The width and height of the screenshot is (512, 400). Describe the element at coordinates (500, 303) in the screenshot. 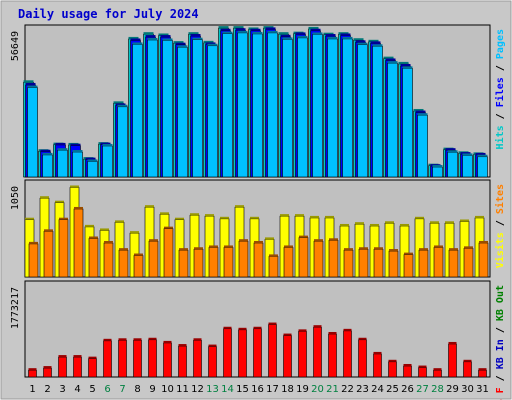

I see `legend-kb-out: KB Out` at that location.